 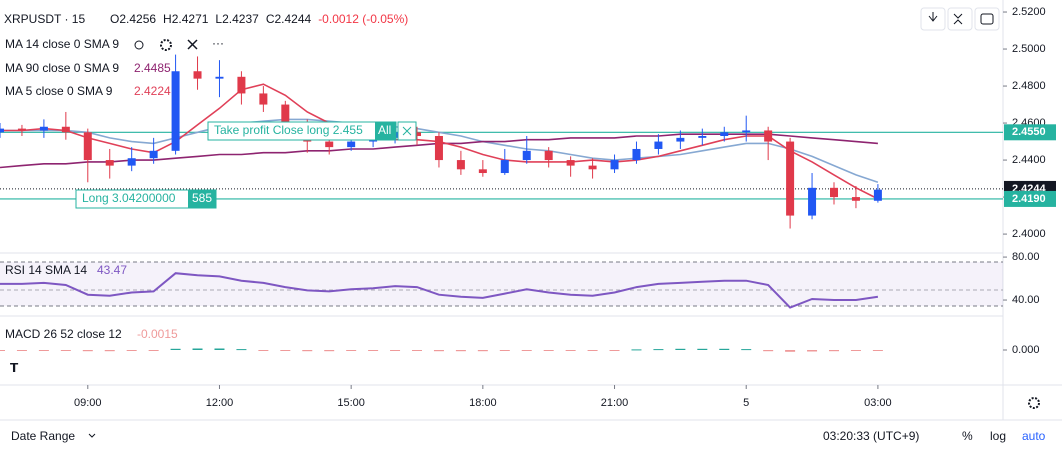 What do you see at coordinates (202, 198) in the screenshot?
I see `order-qty: 585` at bounding box center [202, 198].